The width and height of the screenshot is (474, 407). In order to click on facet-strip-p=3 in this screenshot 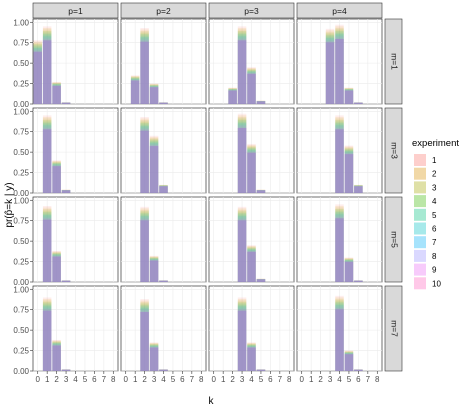, I will do `click(251, 10)`.